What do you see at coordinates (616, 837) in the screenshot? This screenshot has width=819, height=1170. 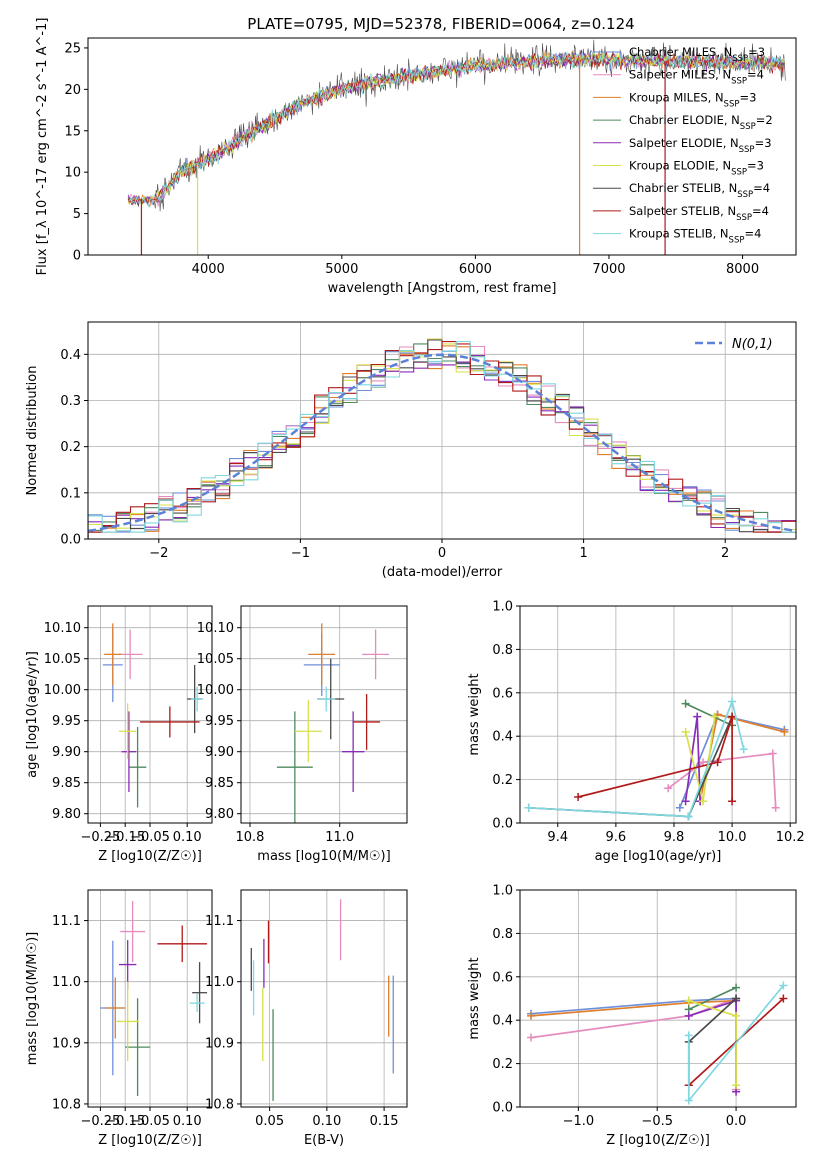 I see `x-tick-label: 9.6` at bounding box center [616, 837].